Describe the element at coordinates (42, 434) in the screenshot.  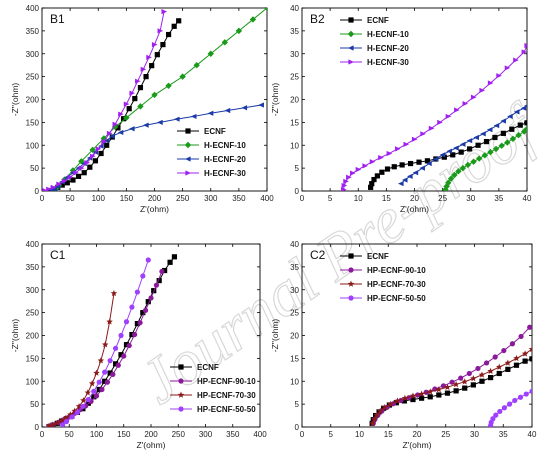
I see `x-tick-label: 0` at that location.